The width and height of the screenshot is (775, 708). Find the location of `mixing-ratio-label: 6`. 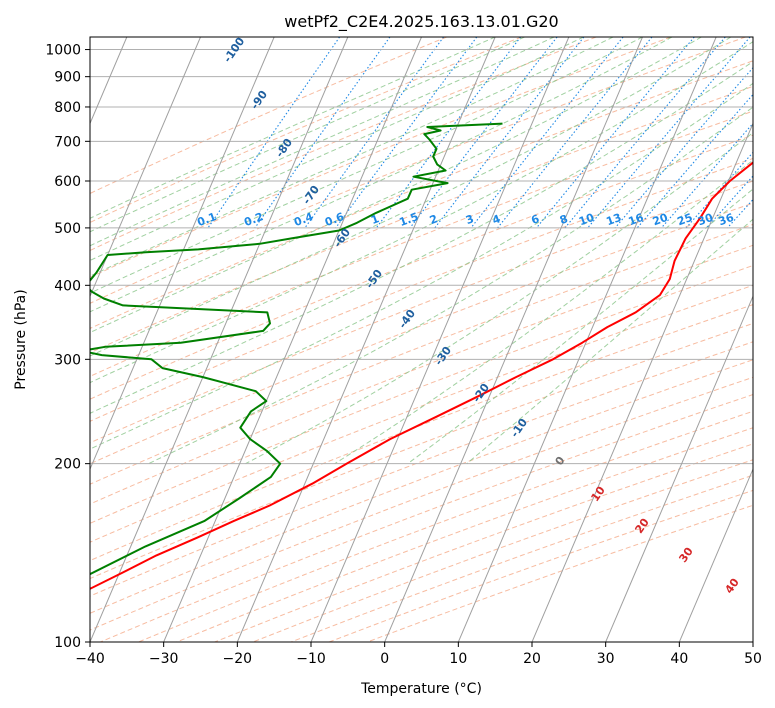

mixing-ratio-label: 6 is located at coordinates (535, 219).